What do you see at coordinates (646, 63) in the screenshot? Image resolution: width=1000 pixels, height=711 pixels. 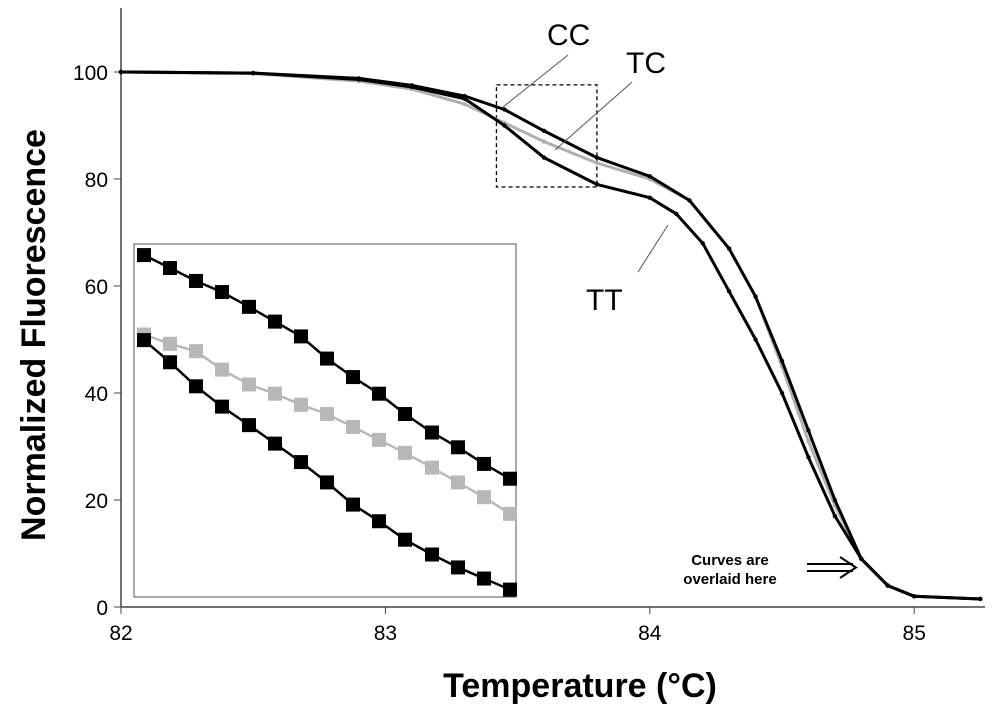 I see `tc-label: TC` at bounding box center [646, 63].